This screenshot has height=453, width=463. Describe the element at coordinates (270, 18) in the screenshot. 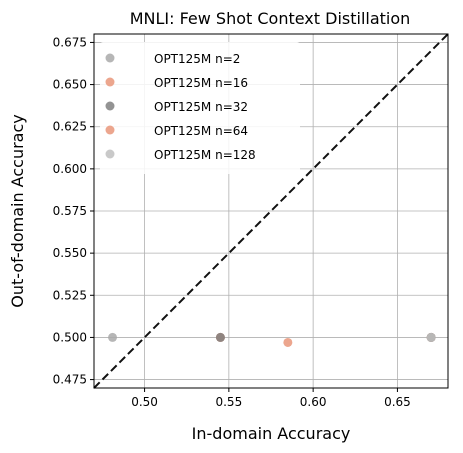

I see `chart-title: MNLI: Few Shot Context Distillation` at that location.